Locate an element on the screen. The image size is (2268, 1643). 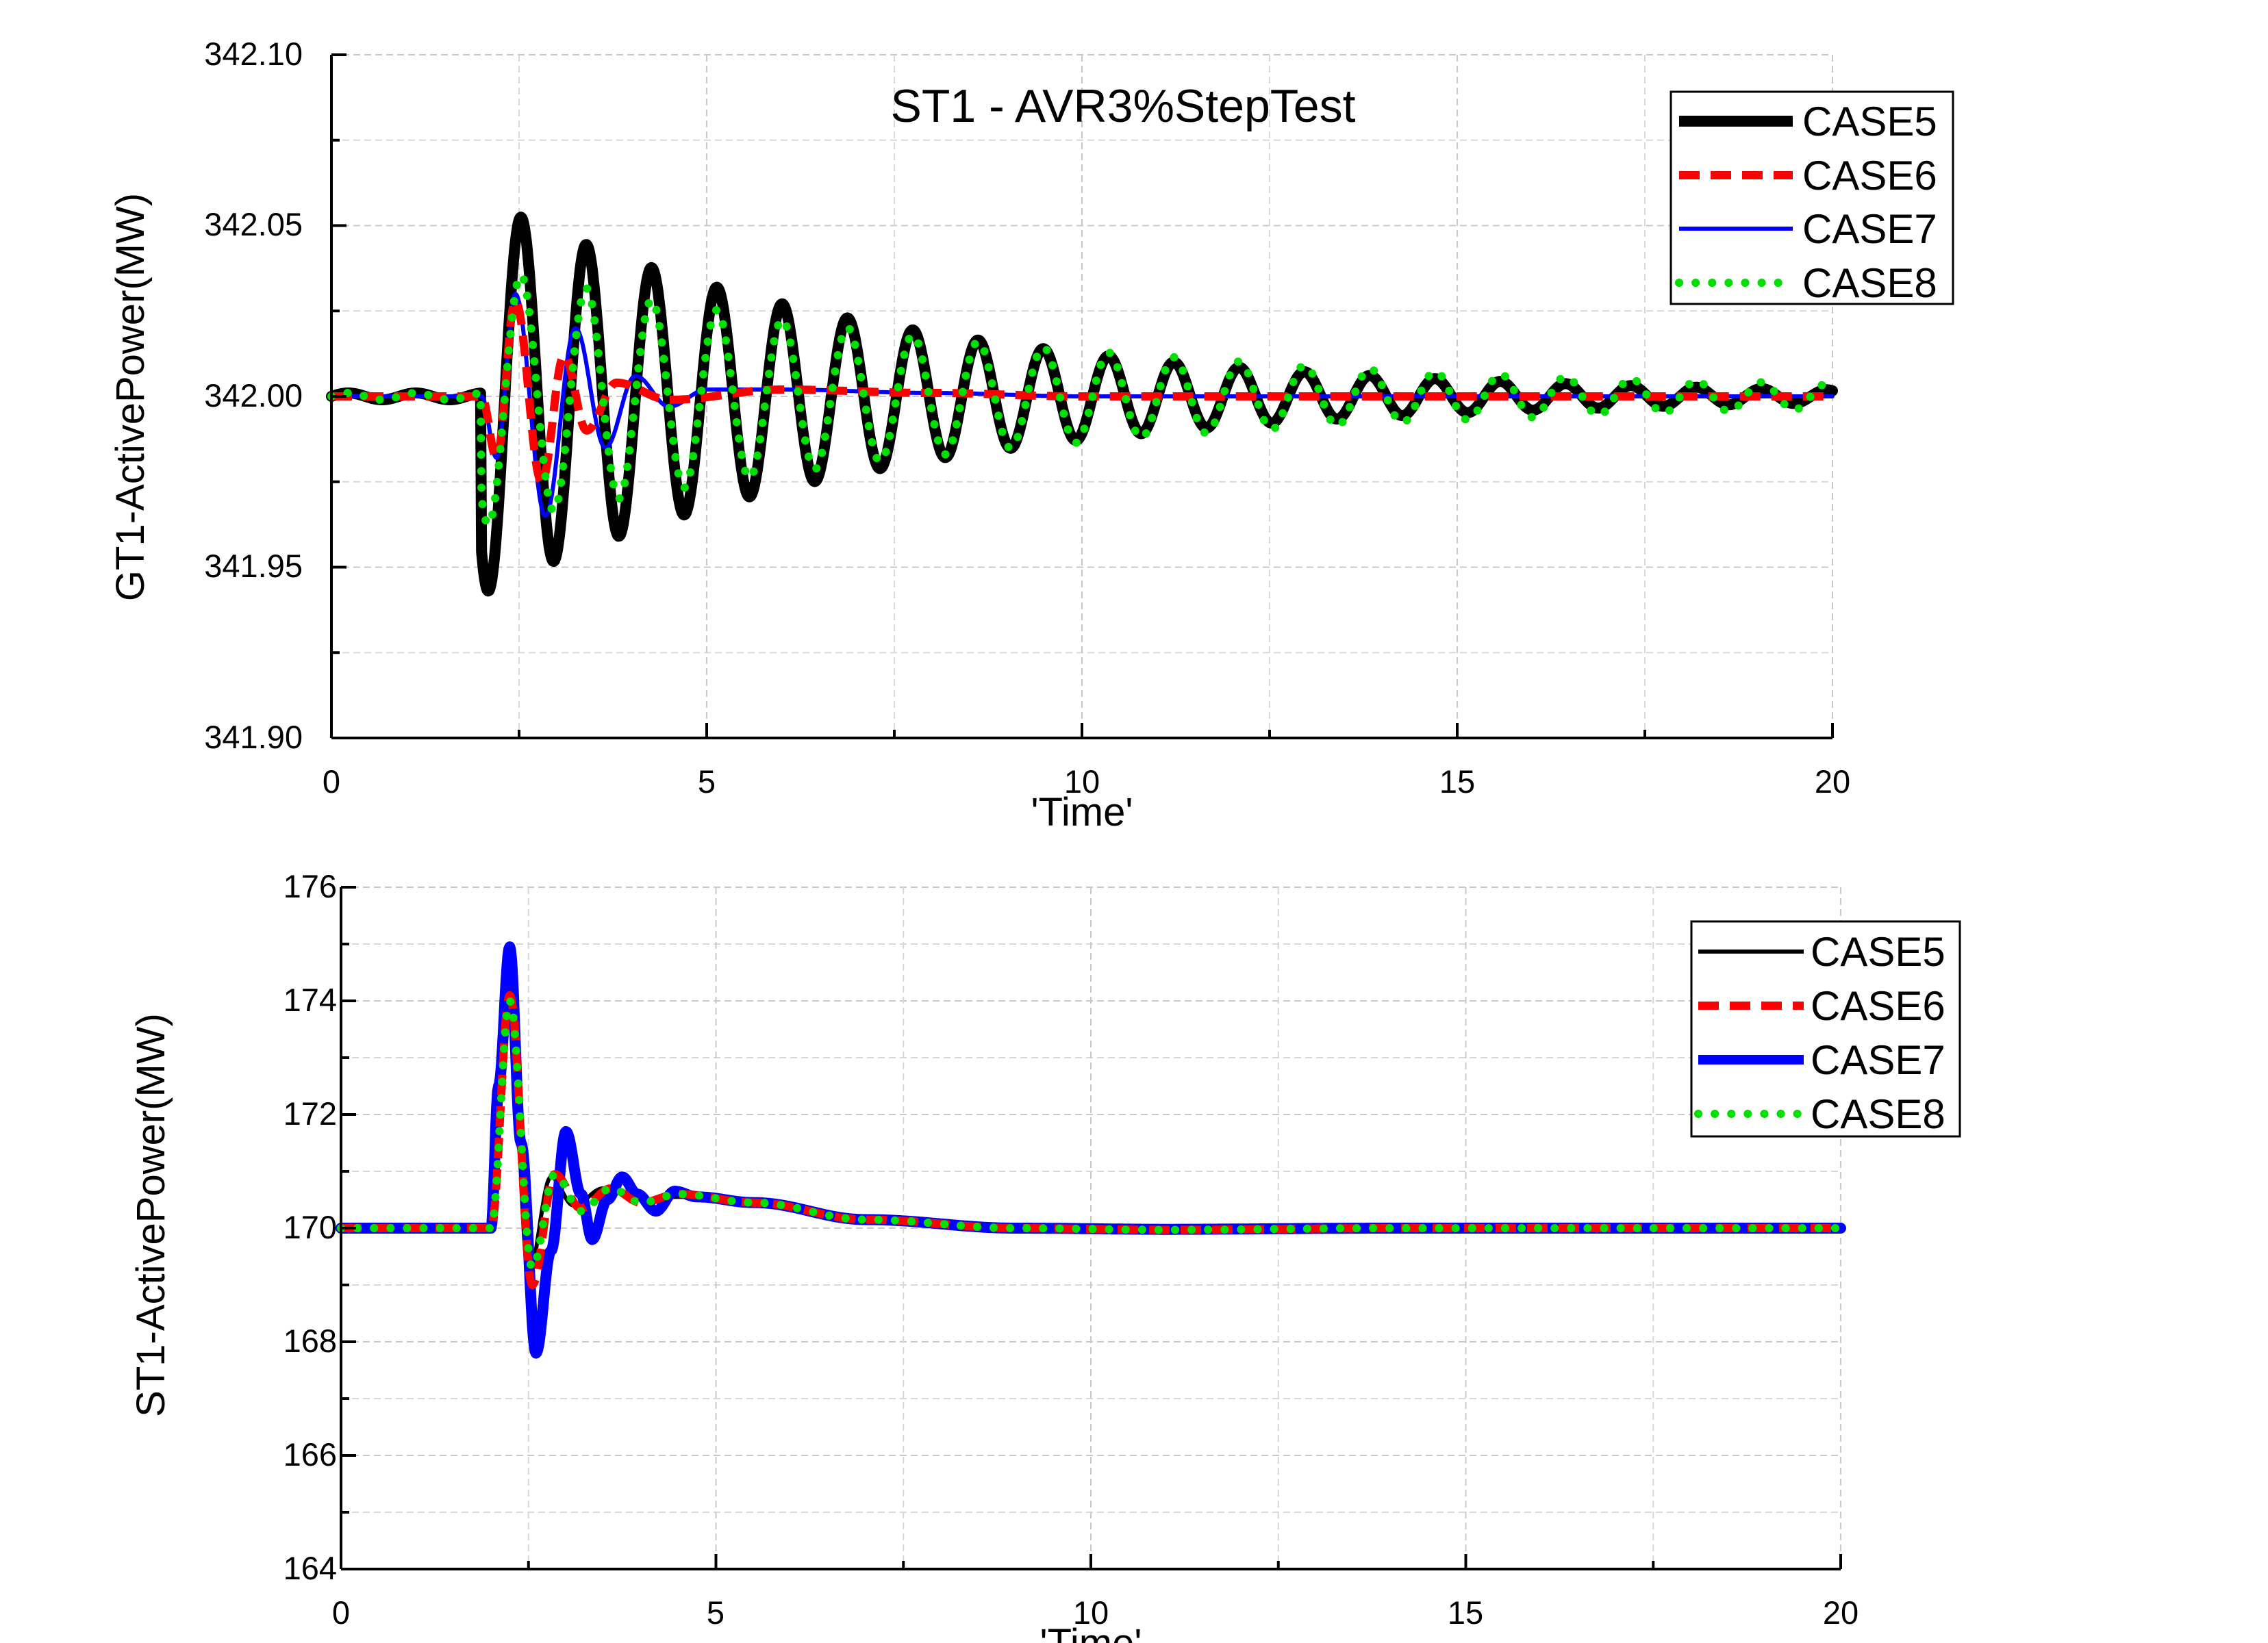
chart-title: ST1 - AVR3%StepTest is located at coordinates (1122, 106).